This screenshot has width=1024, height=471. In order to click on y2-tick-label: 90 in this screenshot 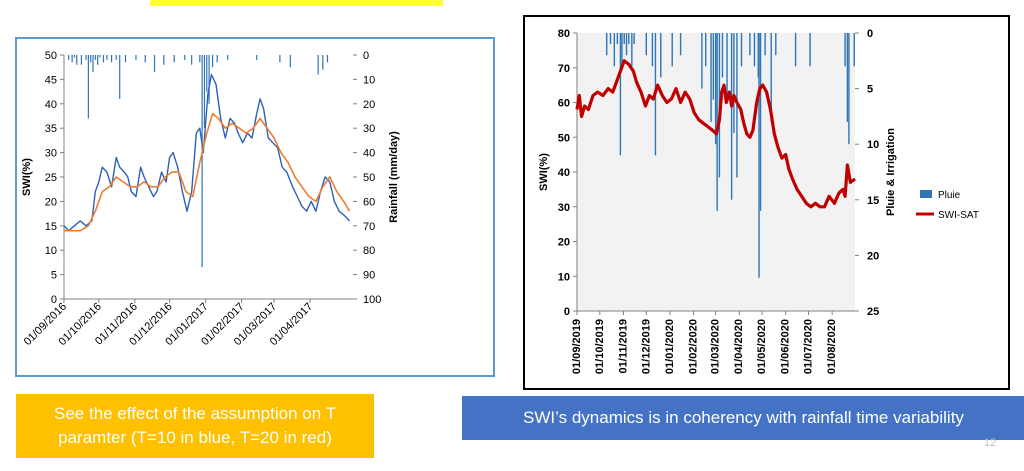, I will do `click(369, 276)`.